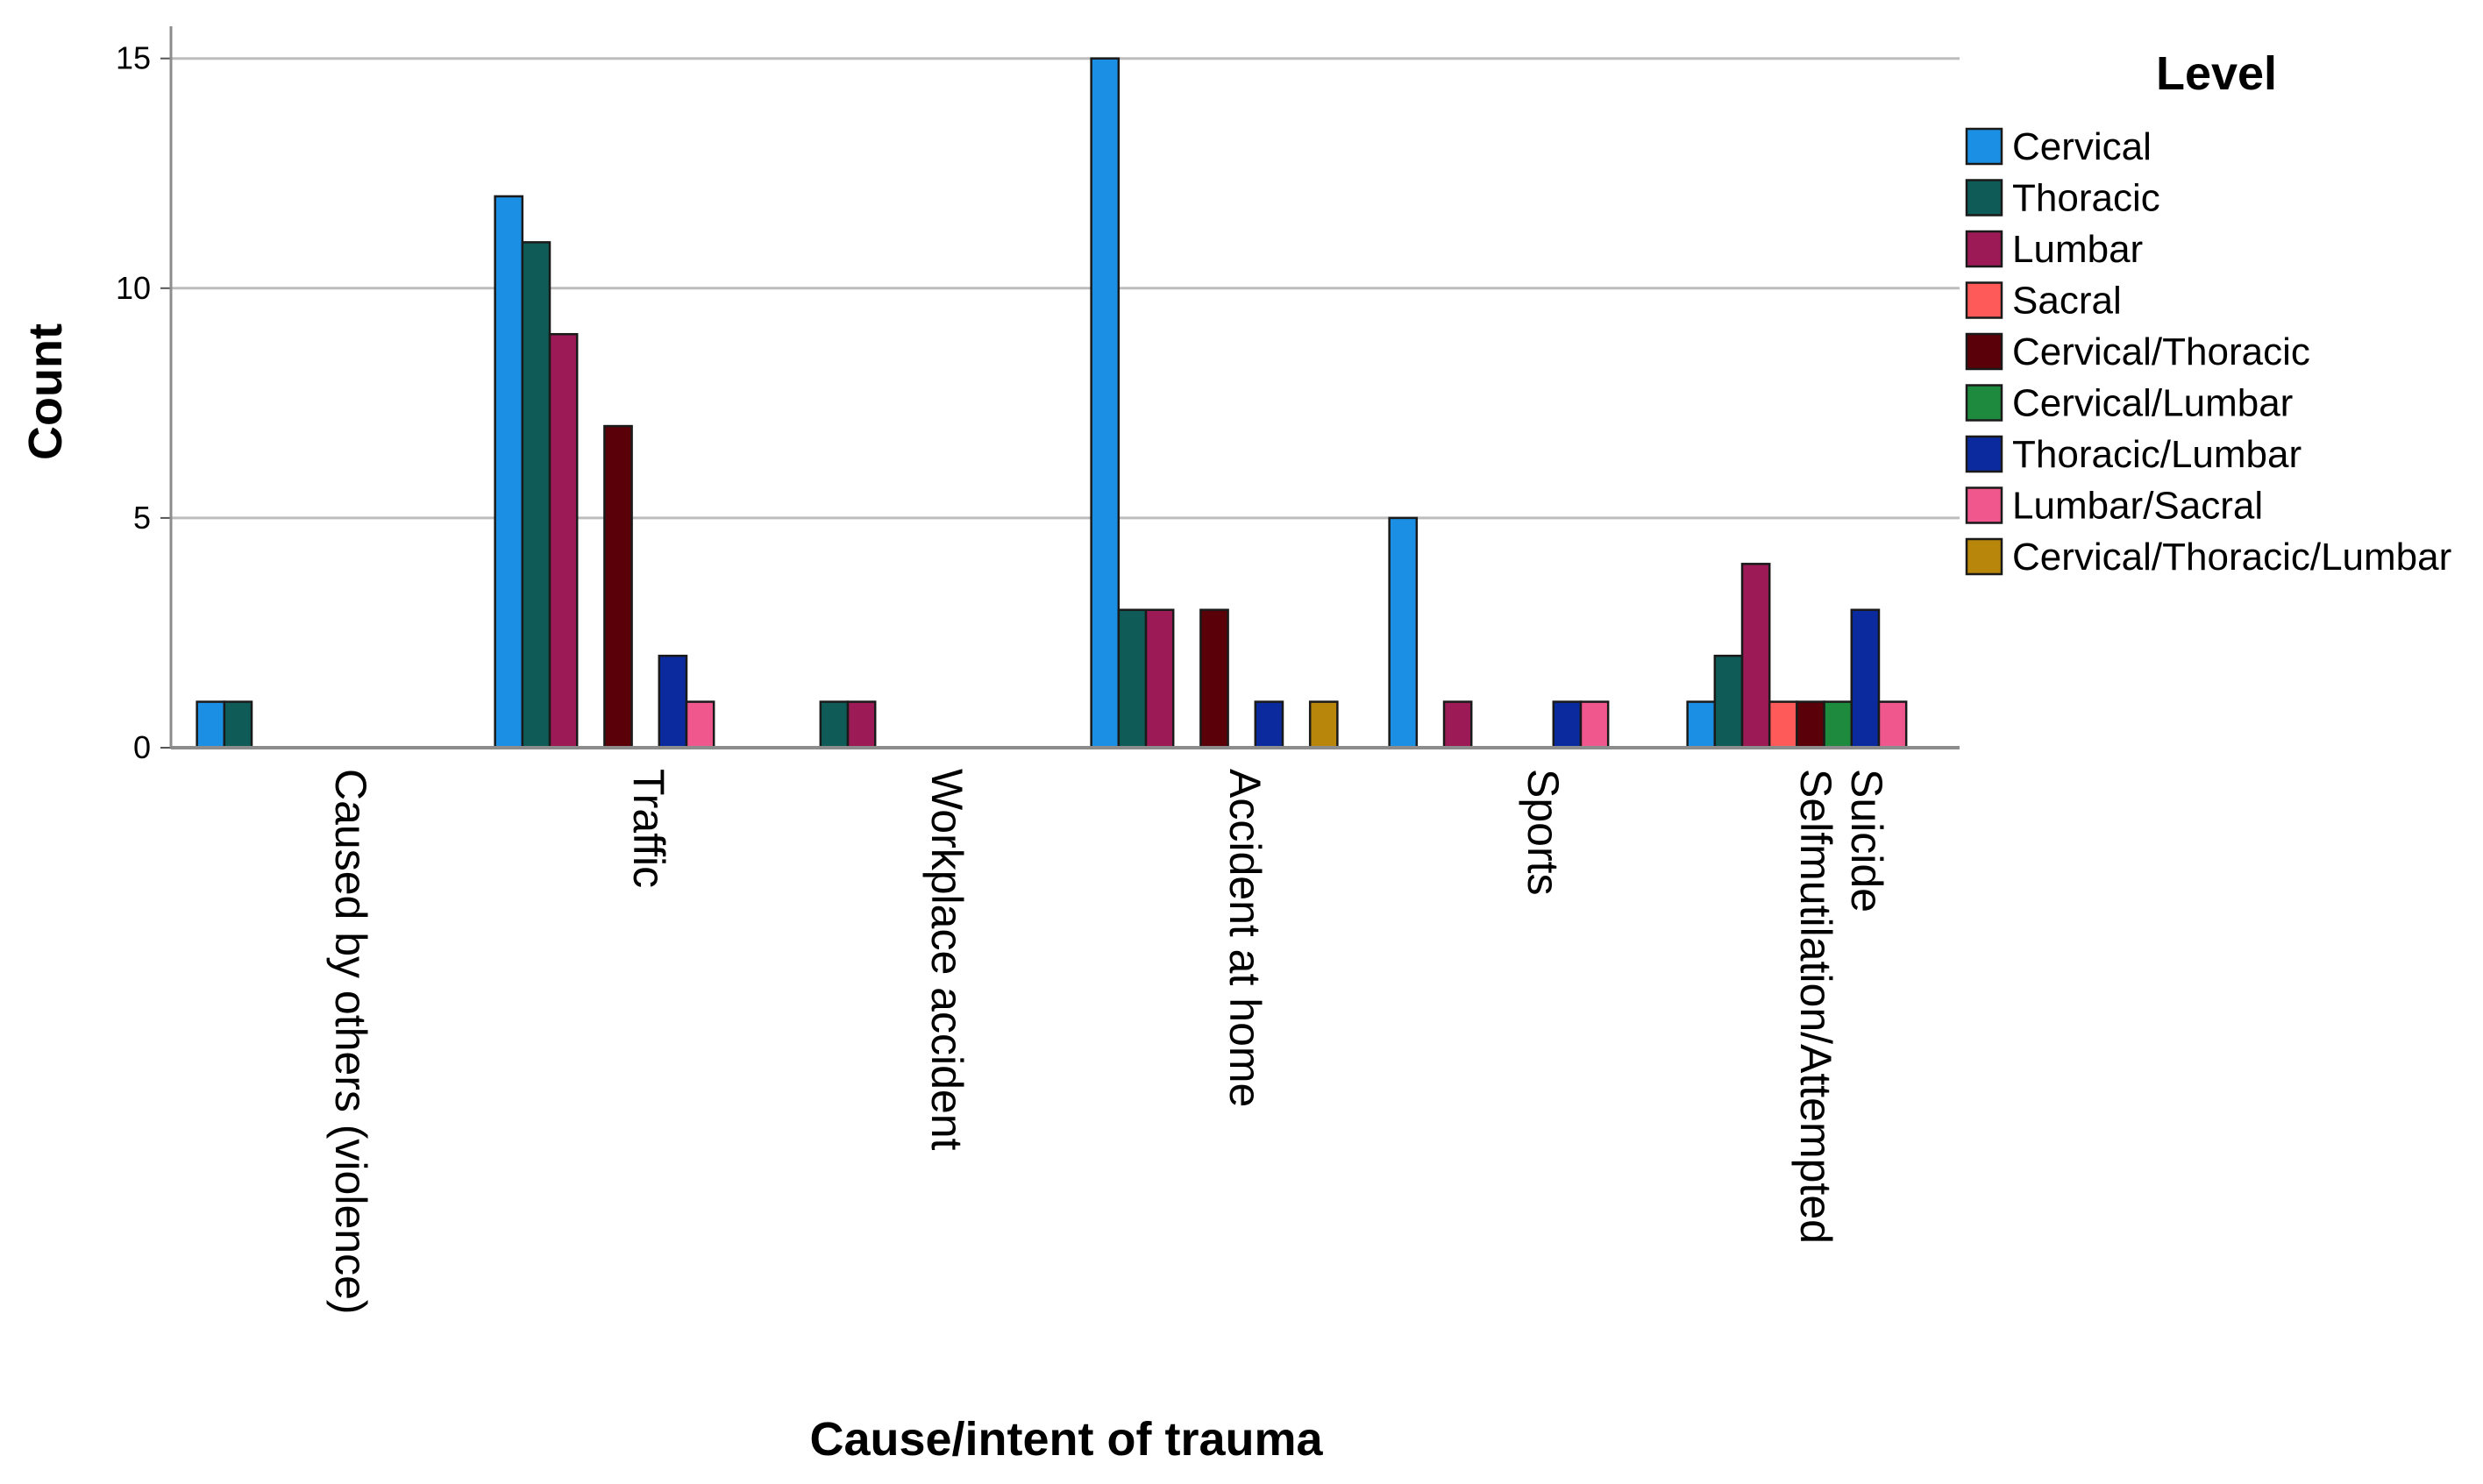  What do you see at coordinates (133, 58) in the screenshot?
I see `y-tick-label: 15` at bounding box center [133, 58].